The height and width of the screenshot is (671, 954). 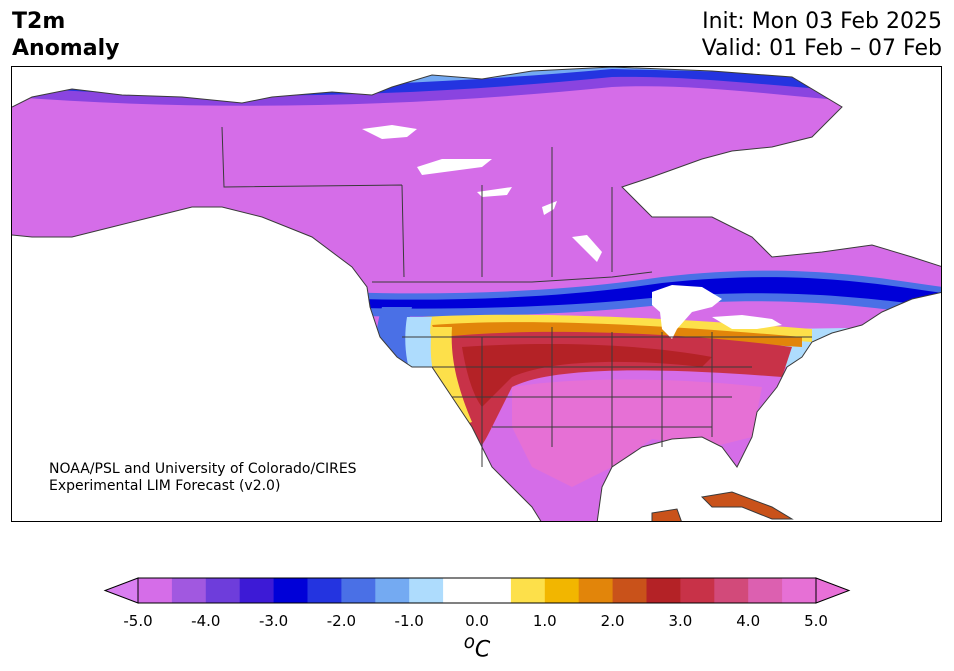 What do you see at coordinates (341, 621) in the screenshot?
I see `colorbar-tick-label: -2.0` at bounding box center [341, 621].